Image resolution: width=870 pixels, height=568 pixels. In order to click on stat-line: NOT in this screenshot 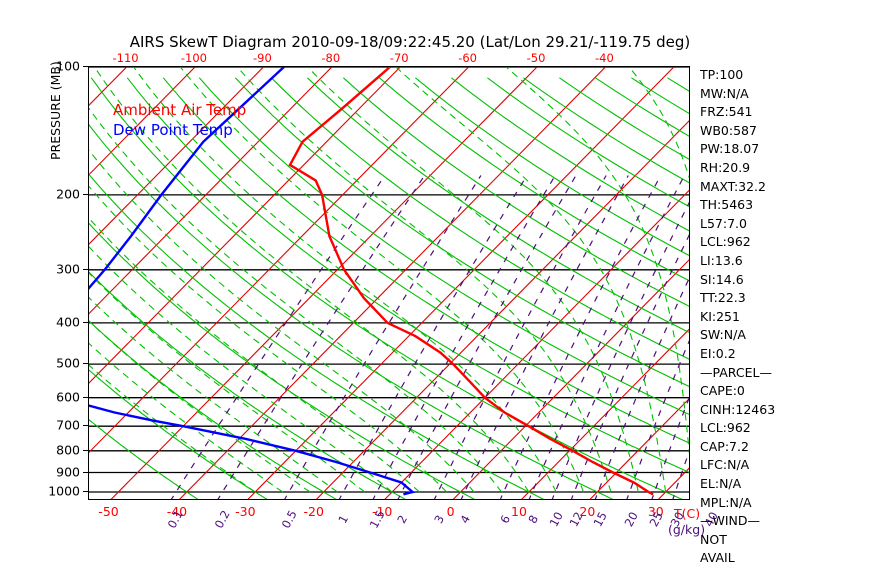, I will do `click(713, 539)`.